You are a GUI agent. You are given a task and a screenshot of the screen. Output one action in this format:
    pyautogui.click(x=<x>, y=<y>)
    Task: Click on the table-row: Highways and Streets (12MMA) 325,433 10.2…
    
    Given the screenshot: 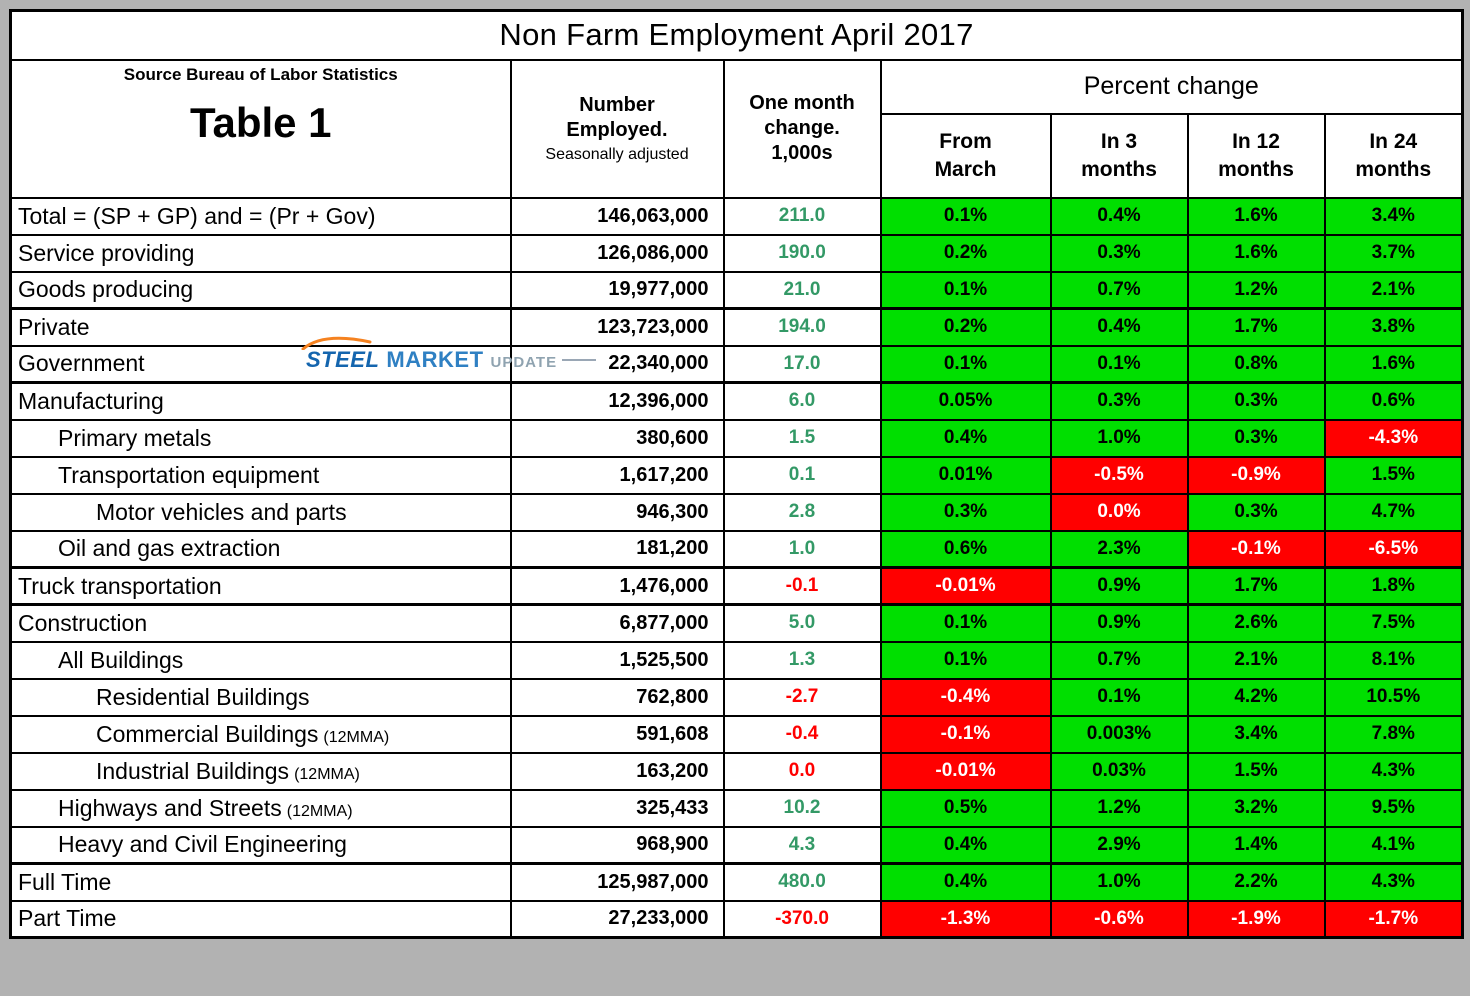 What is the action you would take?
    pyautogui.click(x=736, y=808)
    